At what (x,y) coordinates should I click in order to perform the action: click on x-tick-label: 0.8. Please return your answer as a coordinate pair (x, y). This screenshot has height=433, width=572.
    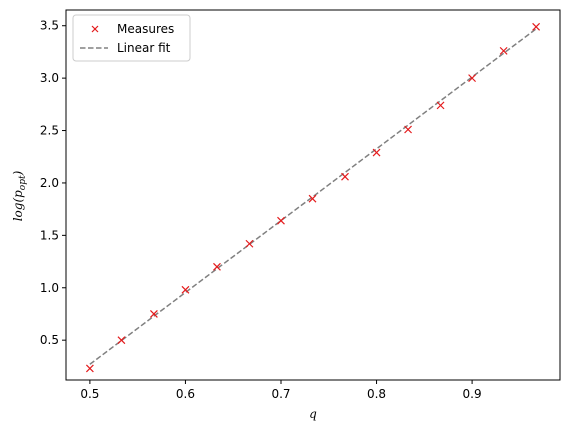
    Looking at the image, I should click on (376, 394).